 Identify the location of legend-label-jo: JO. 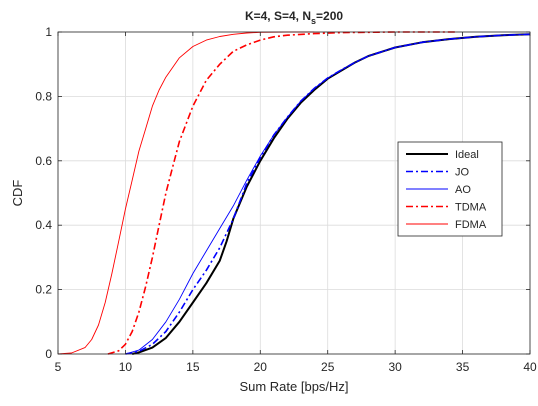
(462, 173).